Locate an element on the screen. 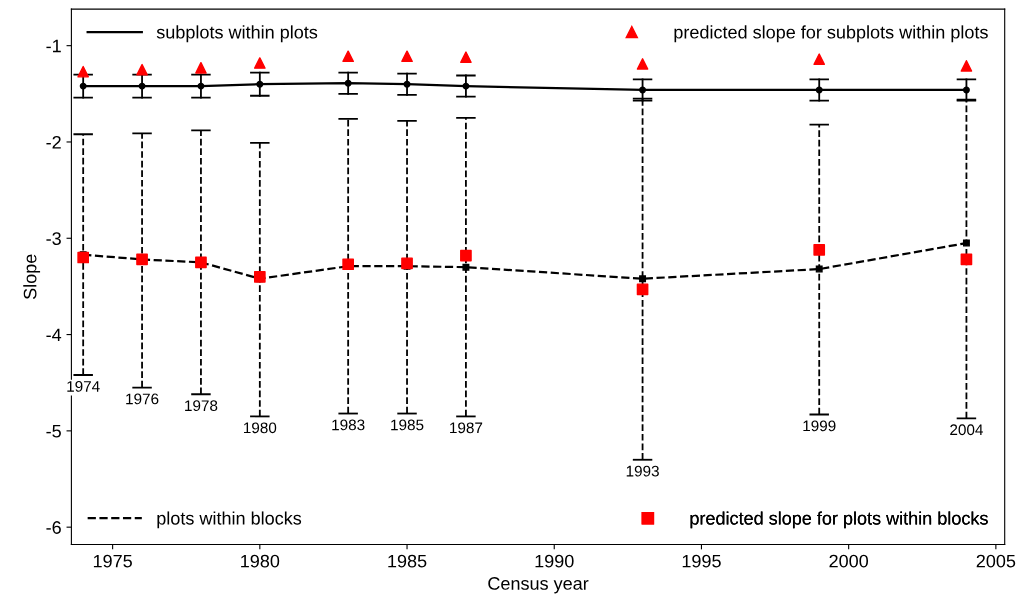 The height and width of the screenshot is (605, 1020). annotation: 1999 is located at coordinates (819, 426).